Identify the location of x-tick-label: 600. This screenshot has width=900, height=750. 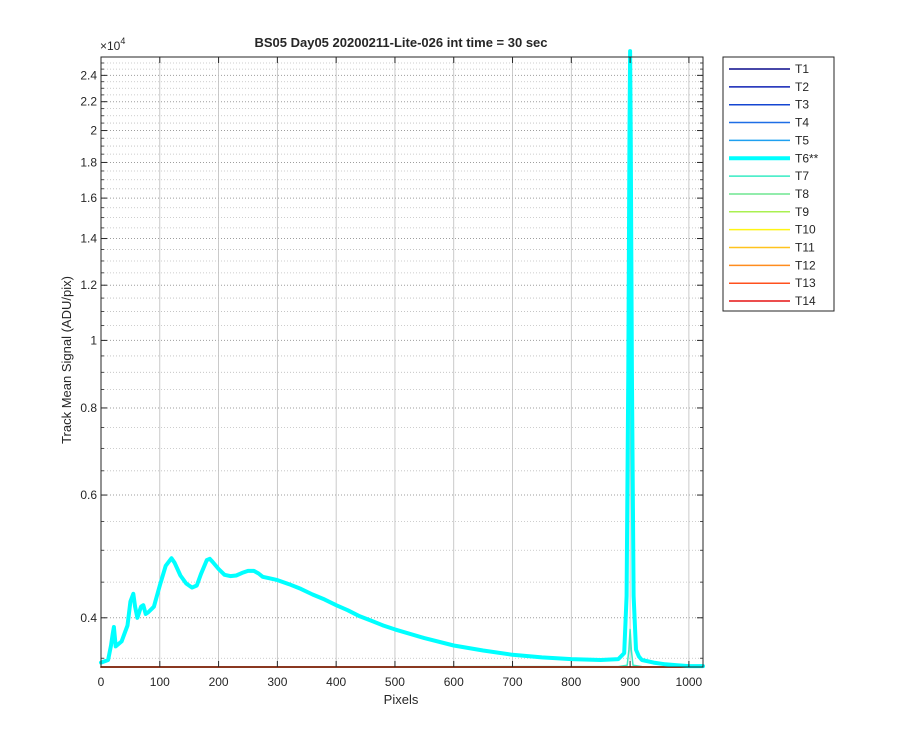
(454, 682).